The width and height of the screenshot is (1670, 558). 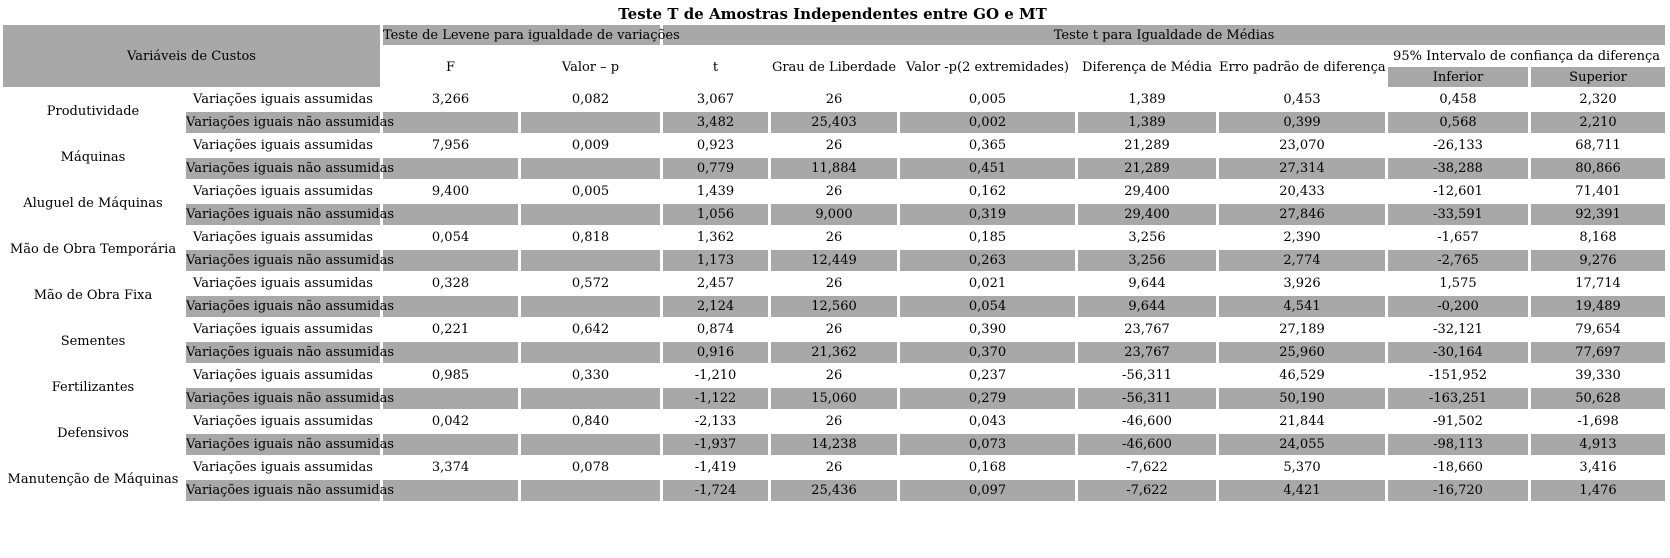 What do you see at coordinates (1302, 122) in the screenshot?
I see `cell-se: 0,399` at bounding box center [1302, 122].